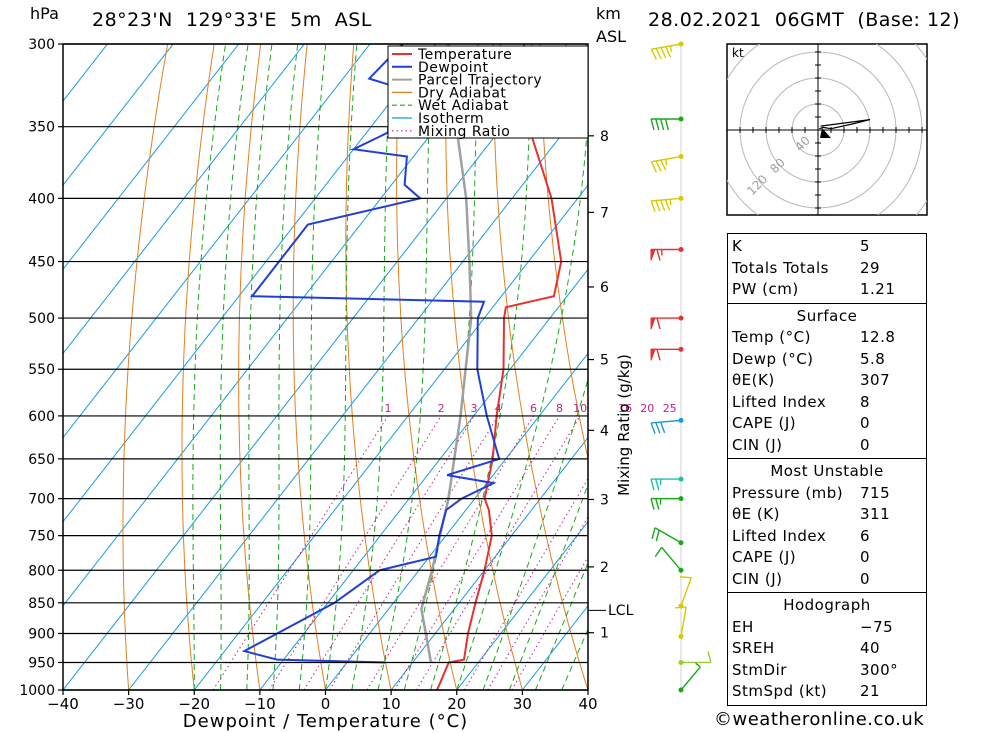 The image size is (1000, 733). Describe the element at coordinates (827, 360) in the screenshot. I see `index-row: Dewp (°C) 5.8` at that location.